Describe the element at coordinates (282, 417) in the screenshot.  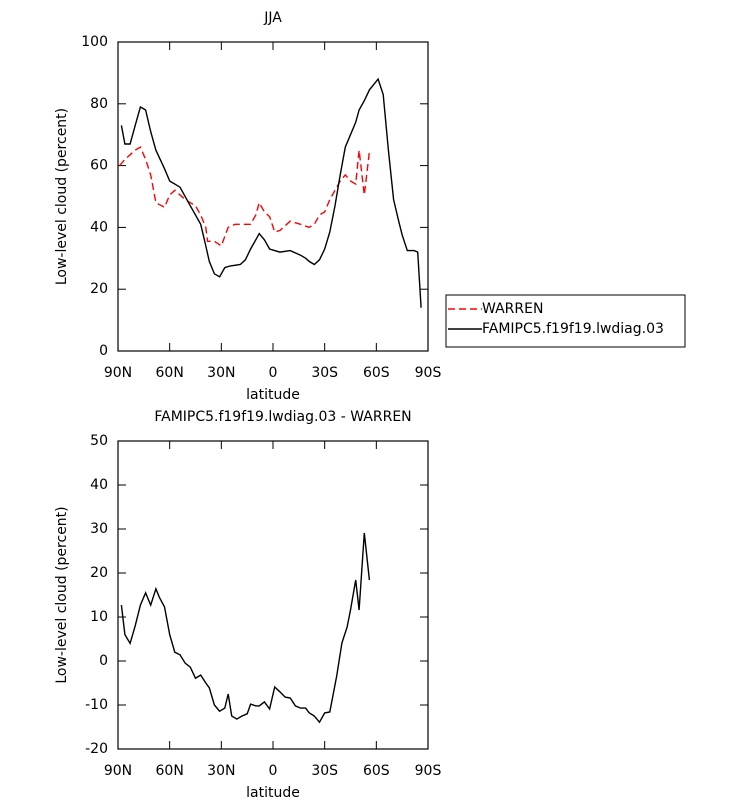
I see `chart-title: FAMIPC5.f19f19.lwdiag.03 - WARREN` at that location.